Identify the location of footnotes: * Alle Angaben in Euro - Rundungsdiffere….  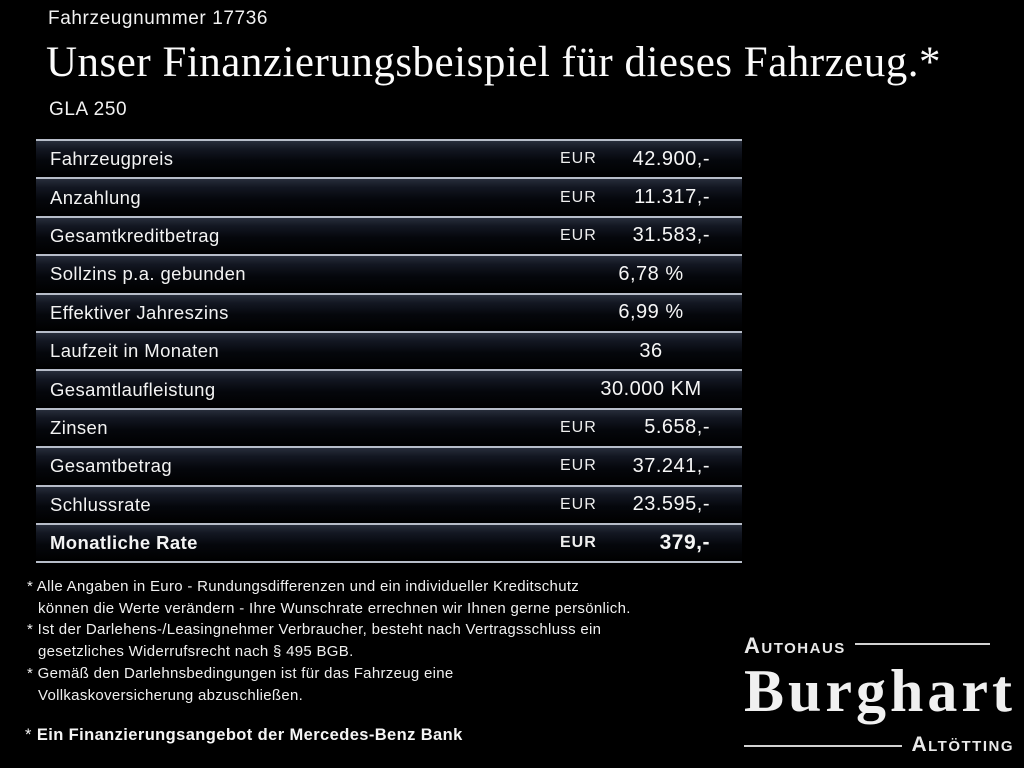
(389, 641).